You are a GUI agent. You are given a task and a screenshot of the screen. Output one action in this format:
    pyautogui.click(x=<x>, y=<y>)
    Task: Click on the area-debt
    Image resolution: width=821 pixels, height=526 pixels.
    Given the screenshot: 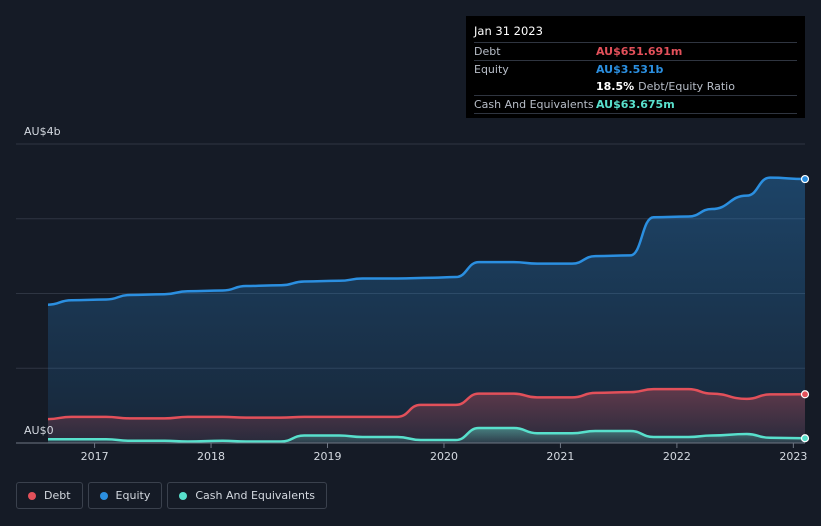 What is the action you would take?
    pyautogui.click(x=426, y=416)
    